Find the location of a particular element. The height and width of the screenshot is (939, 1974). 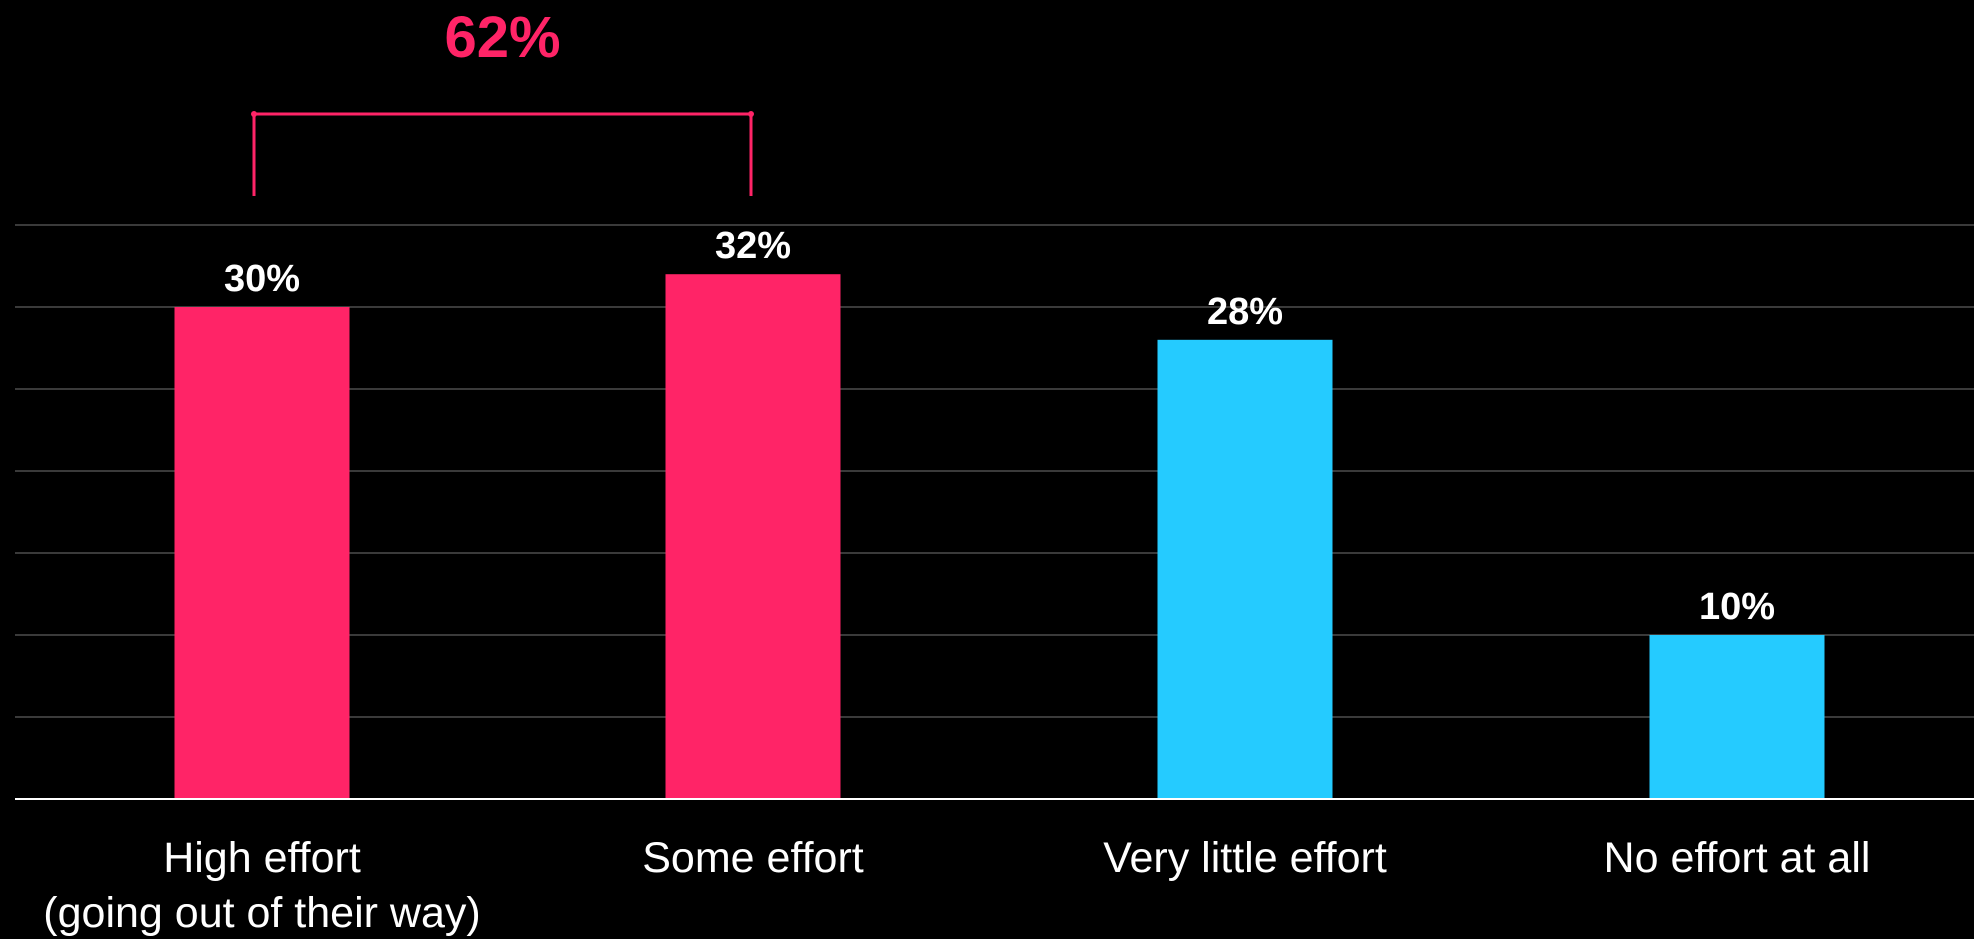

tick-label: Very little effort is located at coordinates (1245, 858).